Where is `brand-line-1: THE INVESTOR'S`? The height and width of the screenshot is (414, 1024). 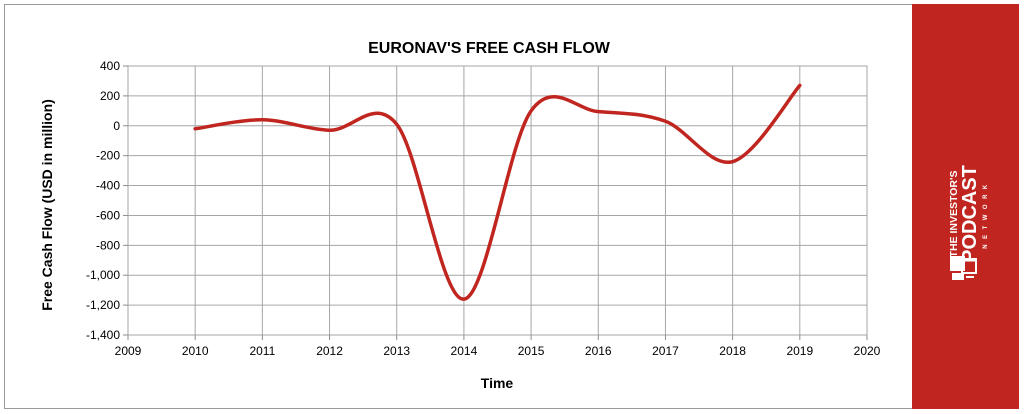
brand-line-1: THE INVESTOR'S is located at coordinates (954, 214).